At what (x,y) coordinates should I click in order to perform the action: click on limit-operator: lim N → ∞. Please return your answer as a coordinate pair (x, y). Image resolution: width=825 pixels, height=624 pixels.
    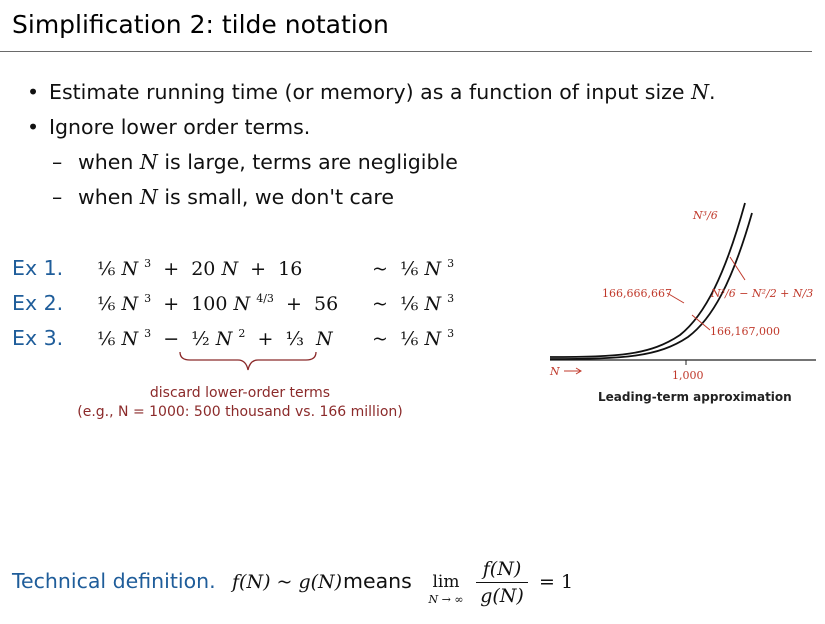
    Looking at the image, I should click on (446, 589).